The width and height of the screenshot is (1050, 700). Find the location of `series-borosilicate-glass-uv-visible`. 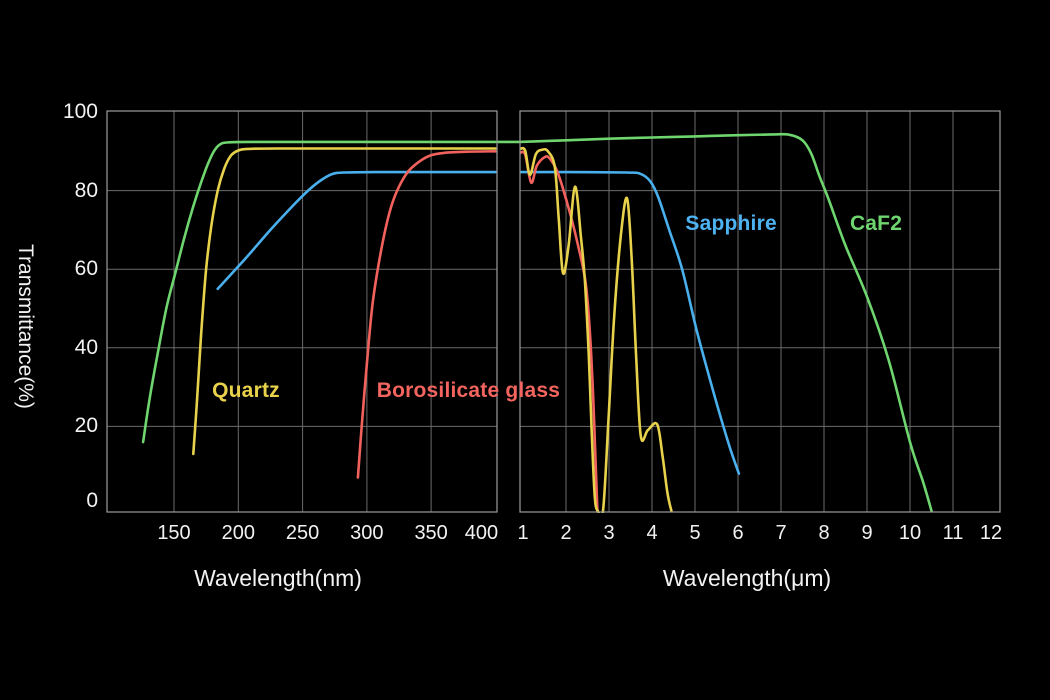

series-borosilicate-glass-uv-visible is located at coordinates (426, 314).